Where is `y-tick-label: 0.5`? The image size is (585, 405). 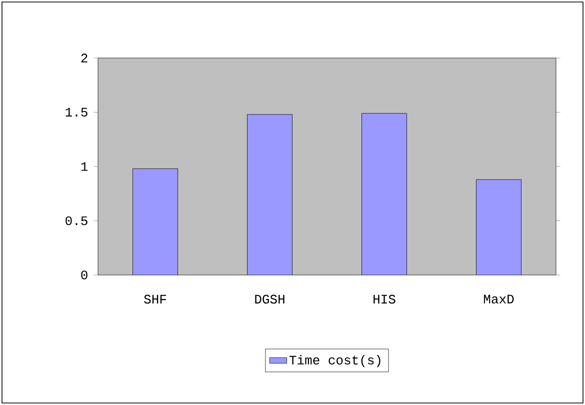 y-tick-label: 0.5 is located at coordinates (77, 221).